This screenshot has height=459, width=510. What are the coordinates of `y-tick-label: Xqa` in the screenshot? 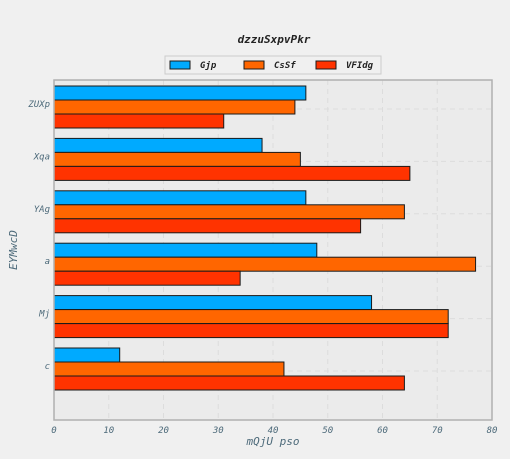 It's located at (41, 157).